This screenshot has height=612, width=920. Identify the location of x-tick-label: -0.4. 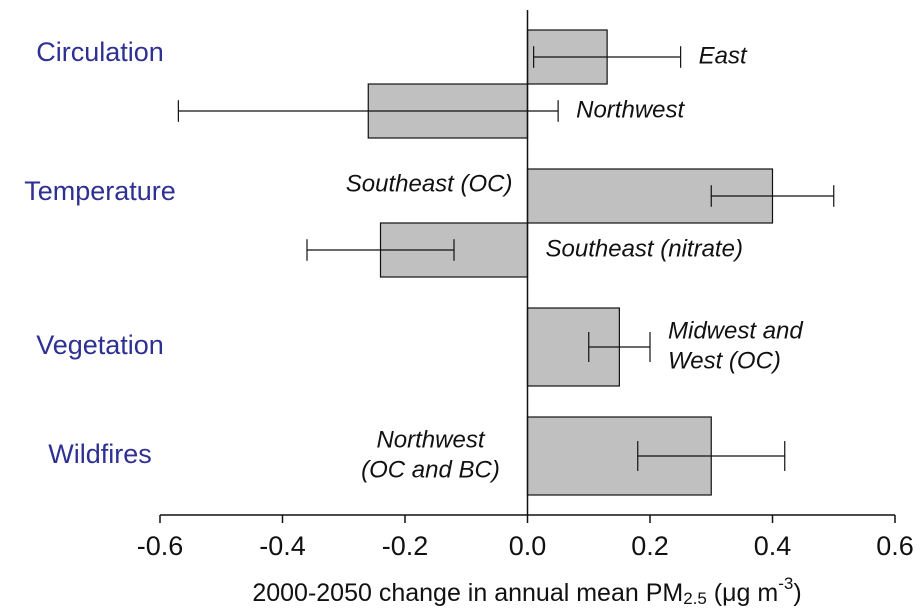
(282, 546).